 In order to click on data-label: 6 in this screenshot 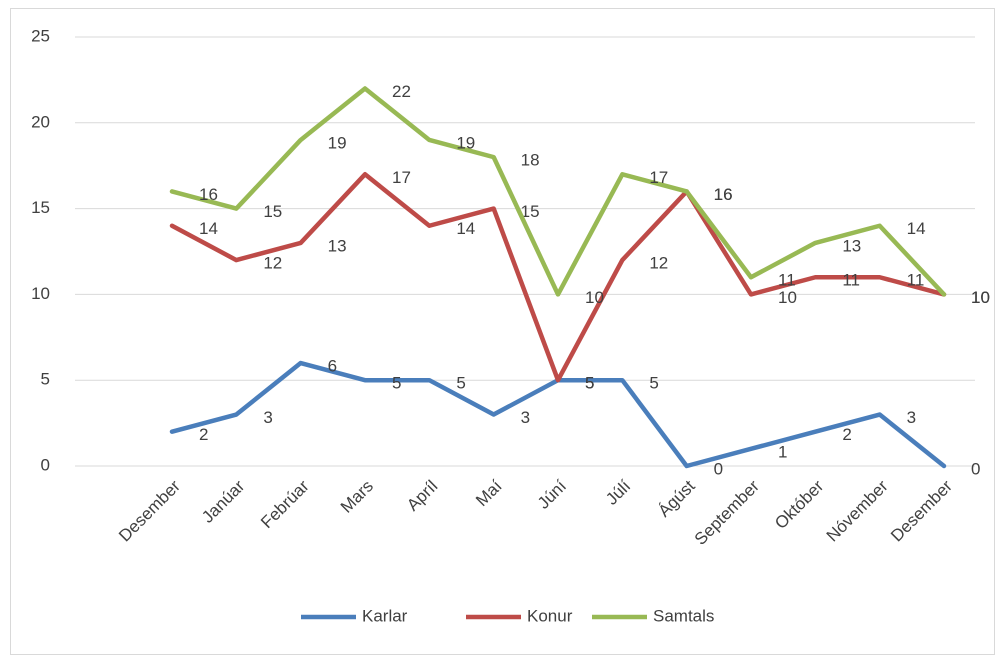, I will do `click(332, 366)`.